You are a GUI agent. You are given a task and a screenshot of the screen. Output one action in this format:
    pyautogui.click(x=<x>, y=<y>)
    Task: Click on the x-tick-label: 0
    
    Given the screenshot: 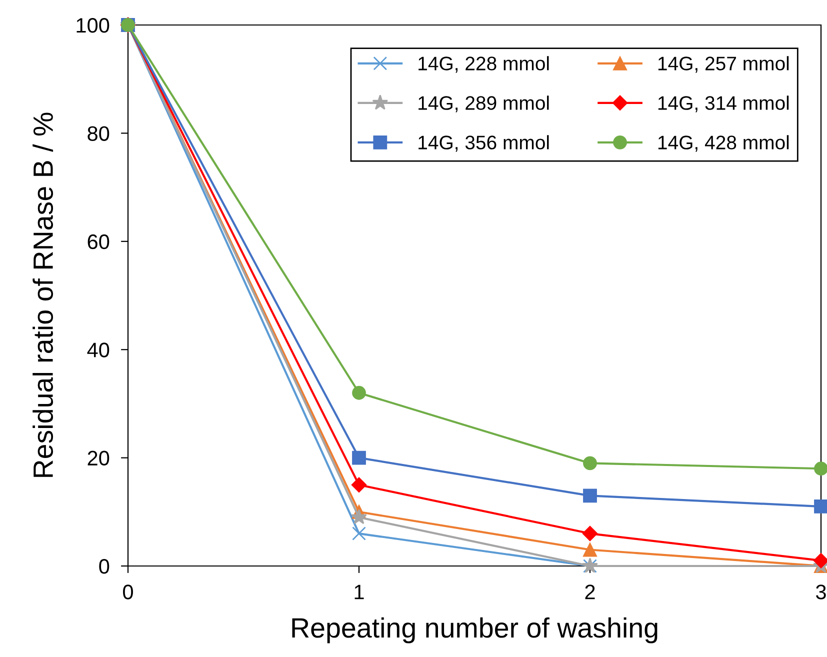 What is the action you would take?
    pyautogui.click(x=128, y=592)
    